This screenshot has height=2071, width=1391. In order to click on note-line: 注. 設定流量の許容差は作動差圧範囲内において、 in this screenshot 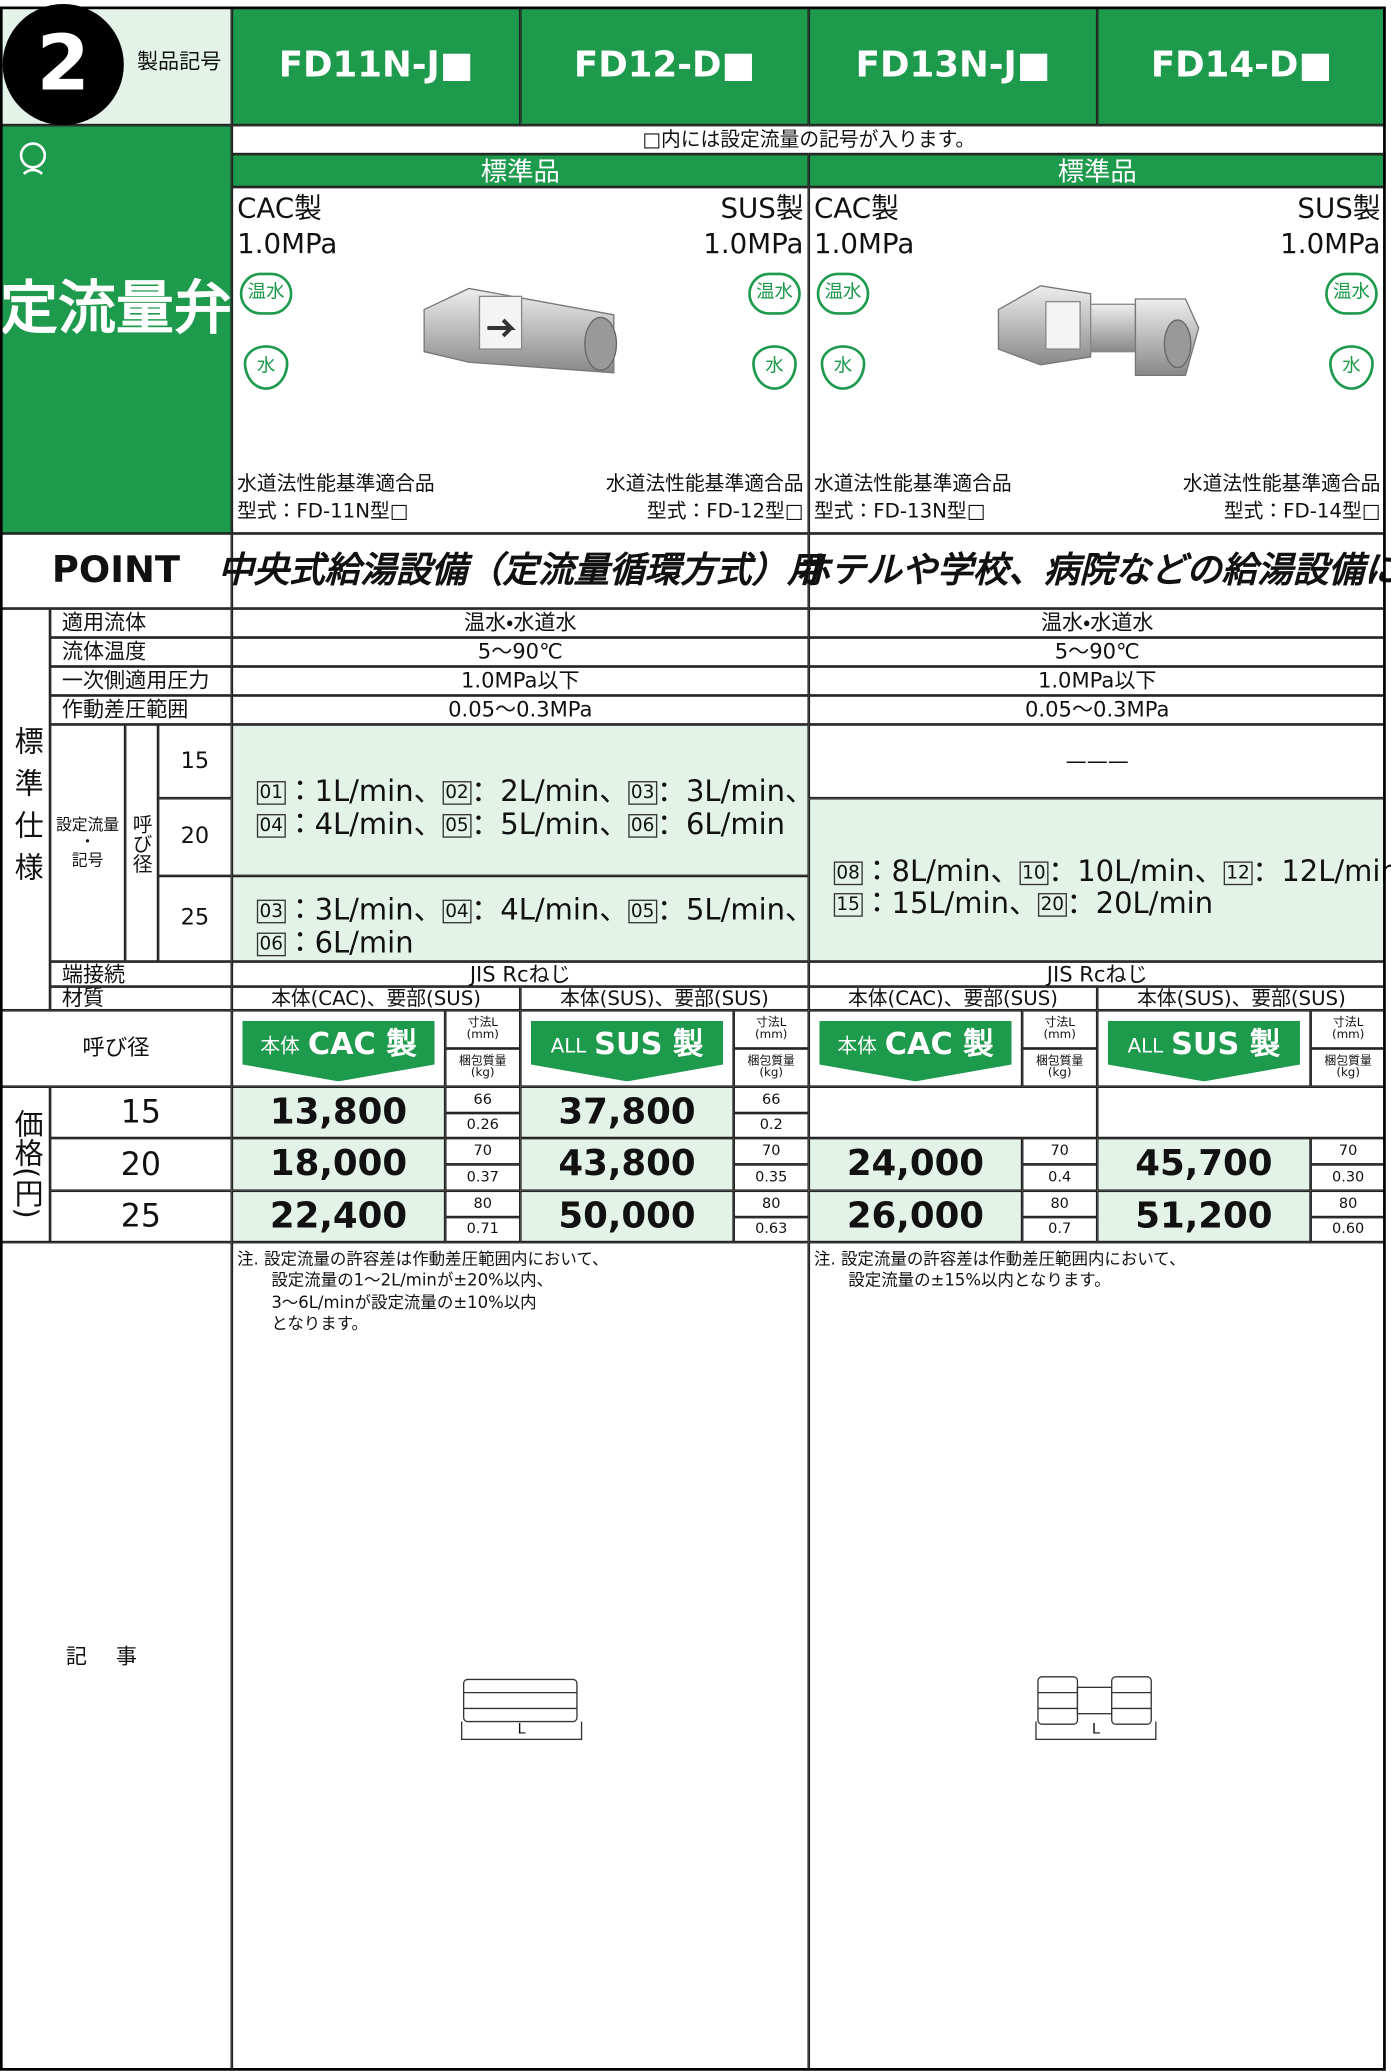, I will do `click(1000, 1258)`.